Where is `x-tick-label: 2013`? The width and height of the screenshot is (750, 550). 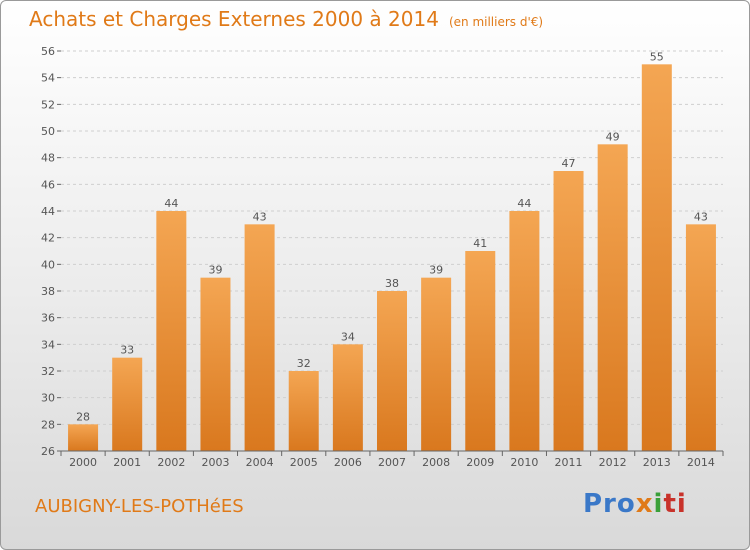
x-tick-label: 2013 is located at coordinates (657, 462).